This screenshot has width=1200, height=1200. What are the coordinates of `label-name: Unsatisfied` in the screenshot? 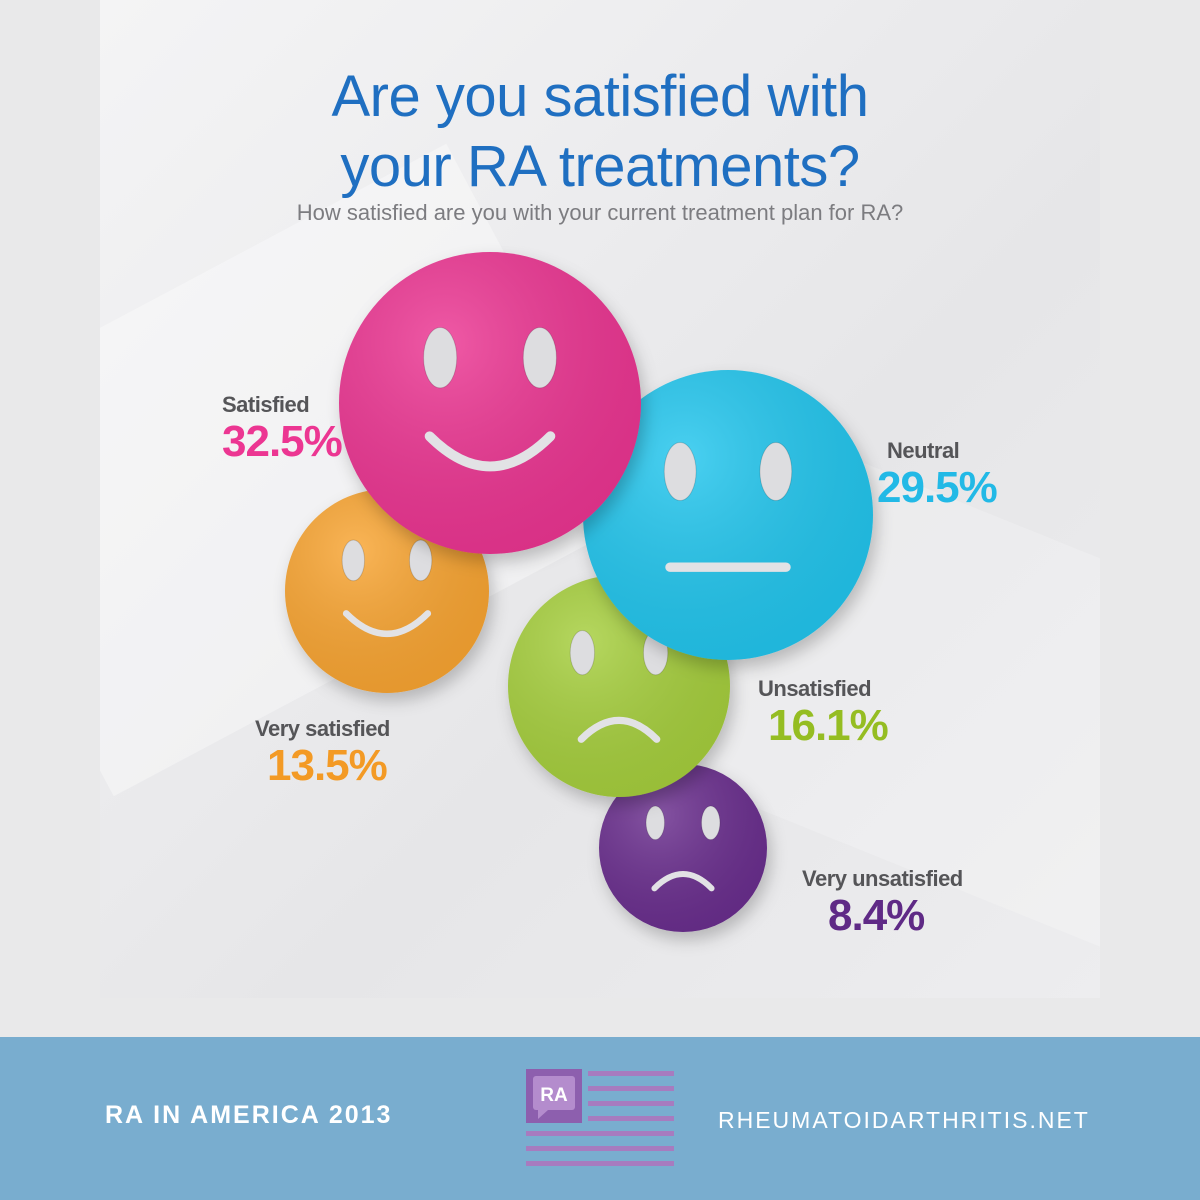 It's located at (815, 688).